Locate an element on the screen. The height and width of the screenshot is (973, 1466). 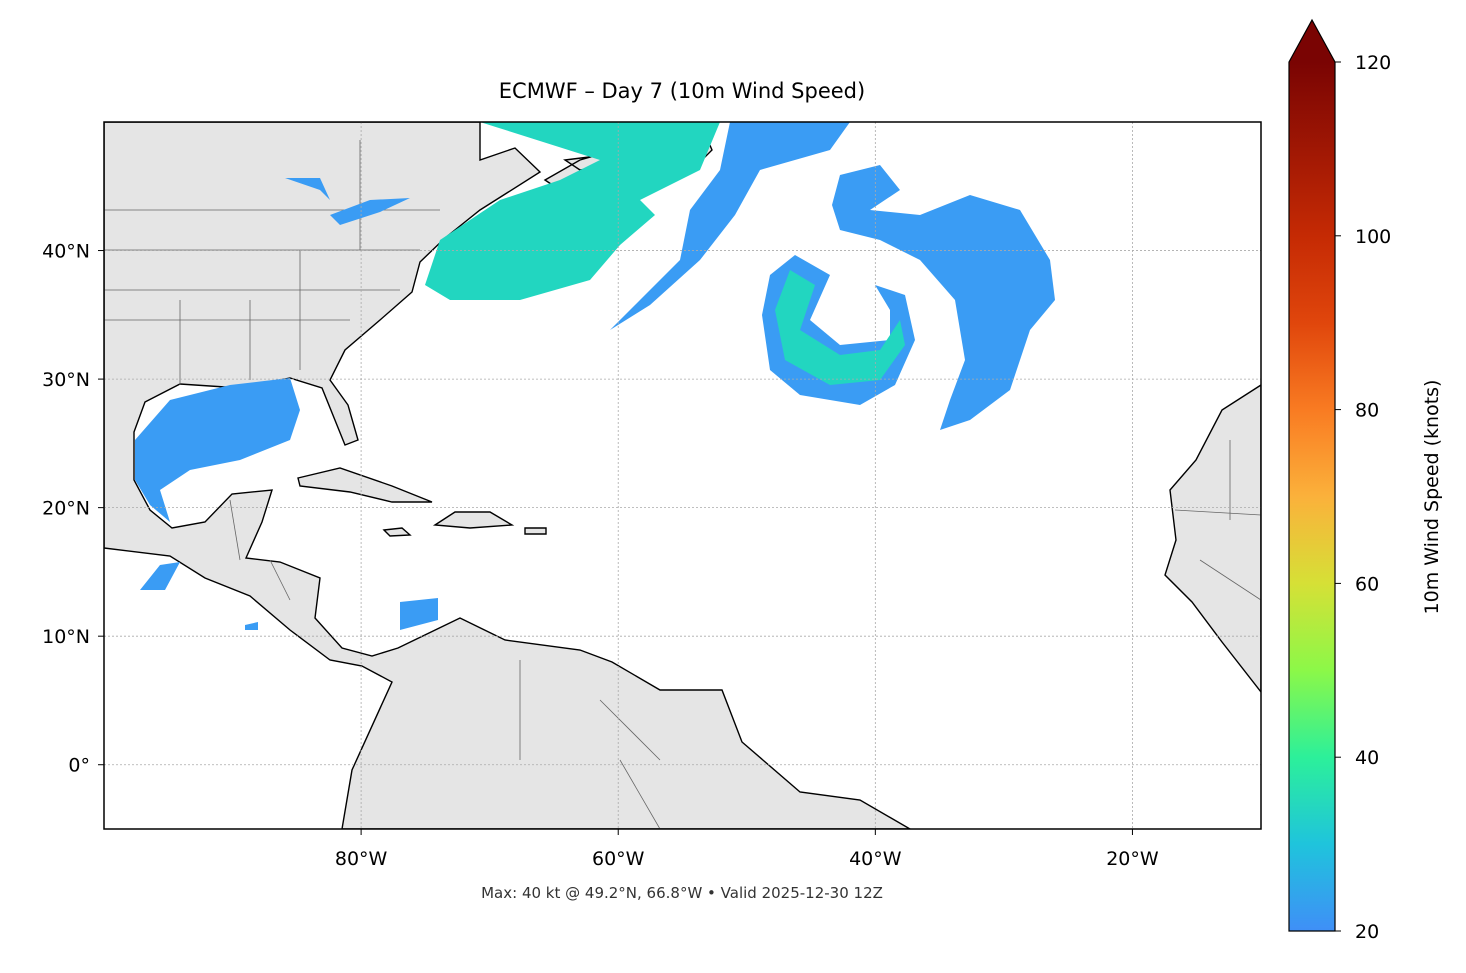
colorbar-frame is located at coordinates (1312, 475).